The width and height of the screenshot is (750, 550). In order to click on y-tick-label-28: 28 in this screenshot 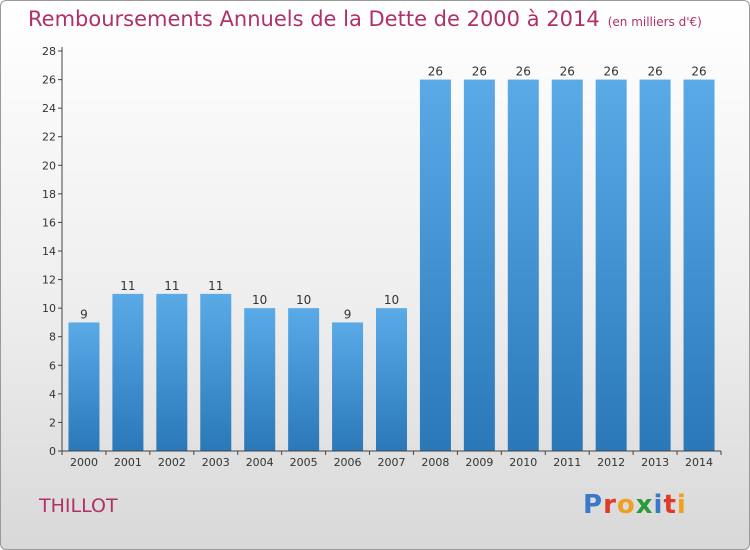, I will do `click(49, 51)`.